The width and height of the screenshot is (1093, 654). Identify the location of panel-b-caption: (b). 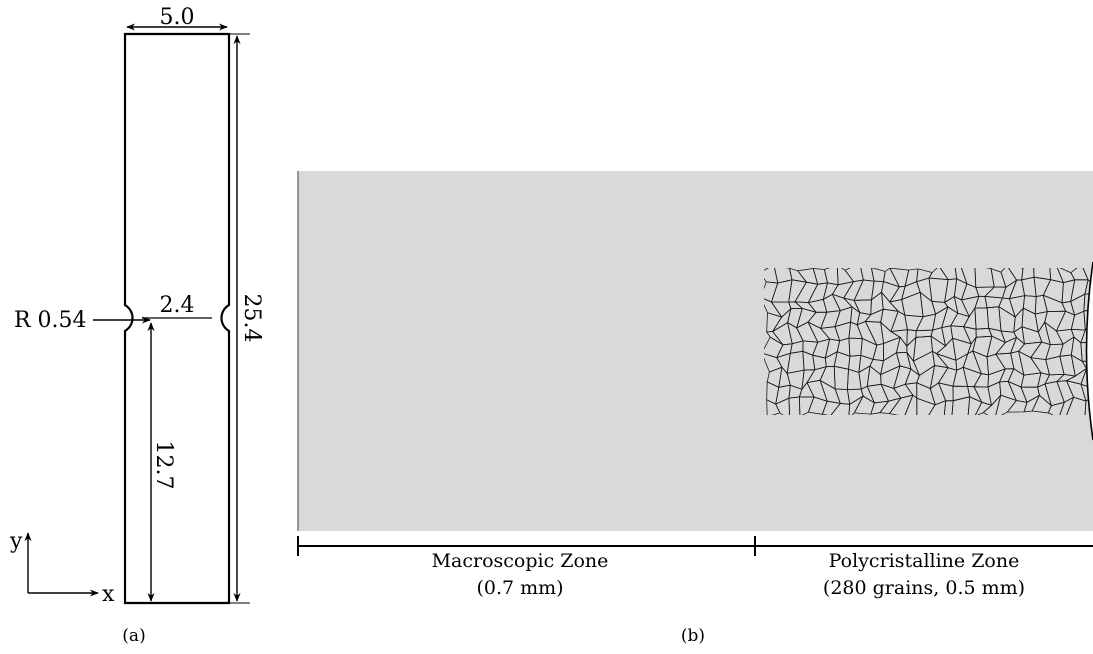
(693, 636).